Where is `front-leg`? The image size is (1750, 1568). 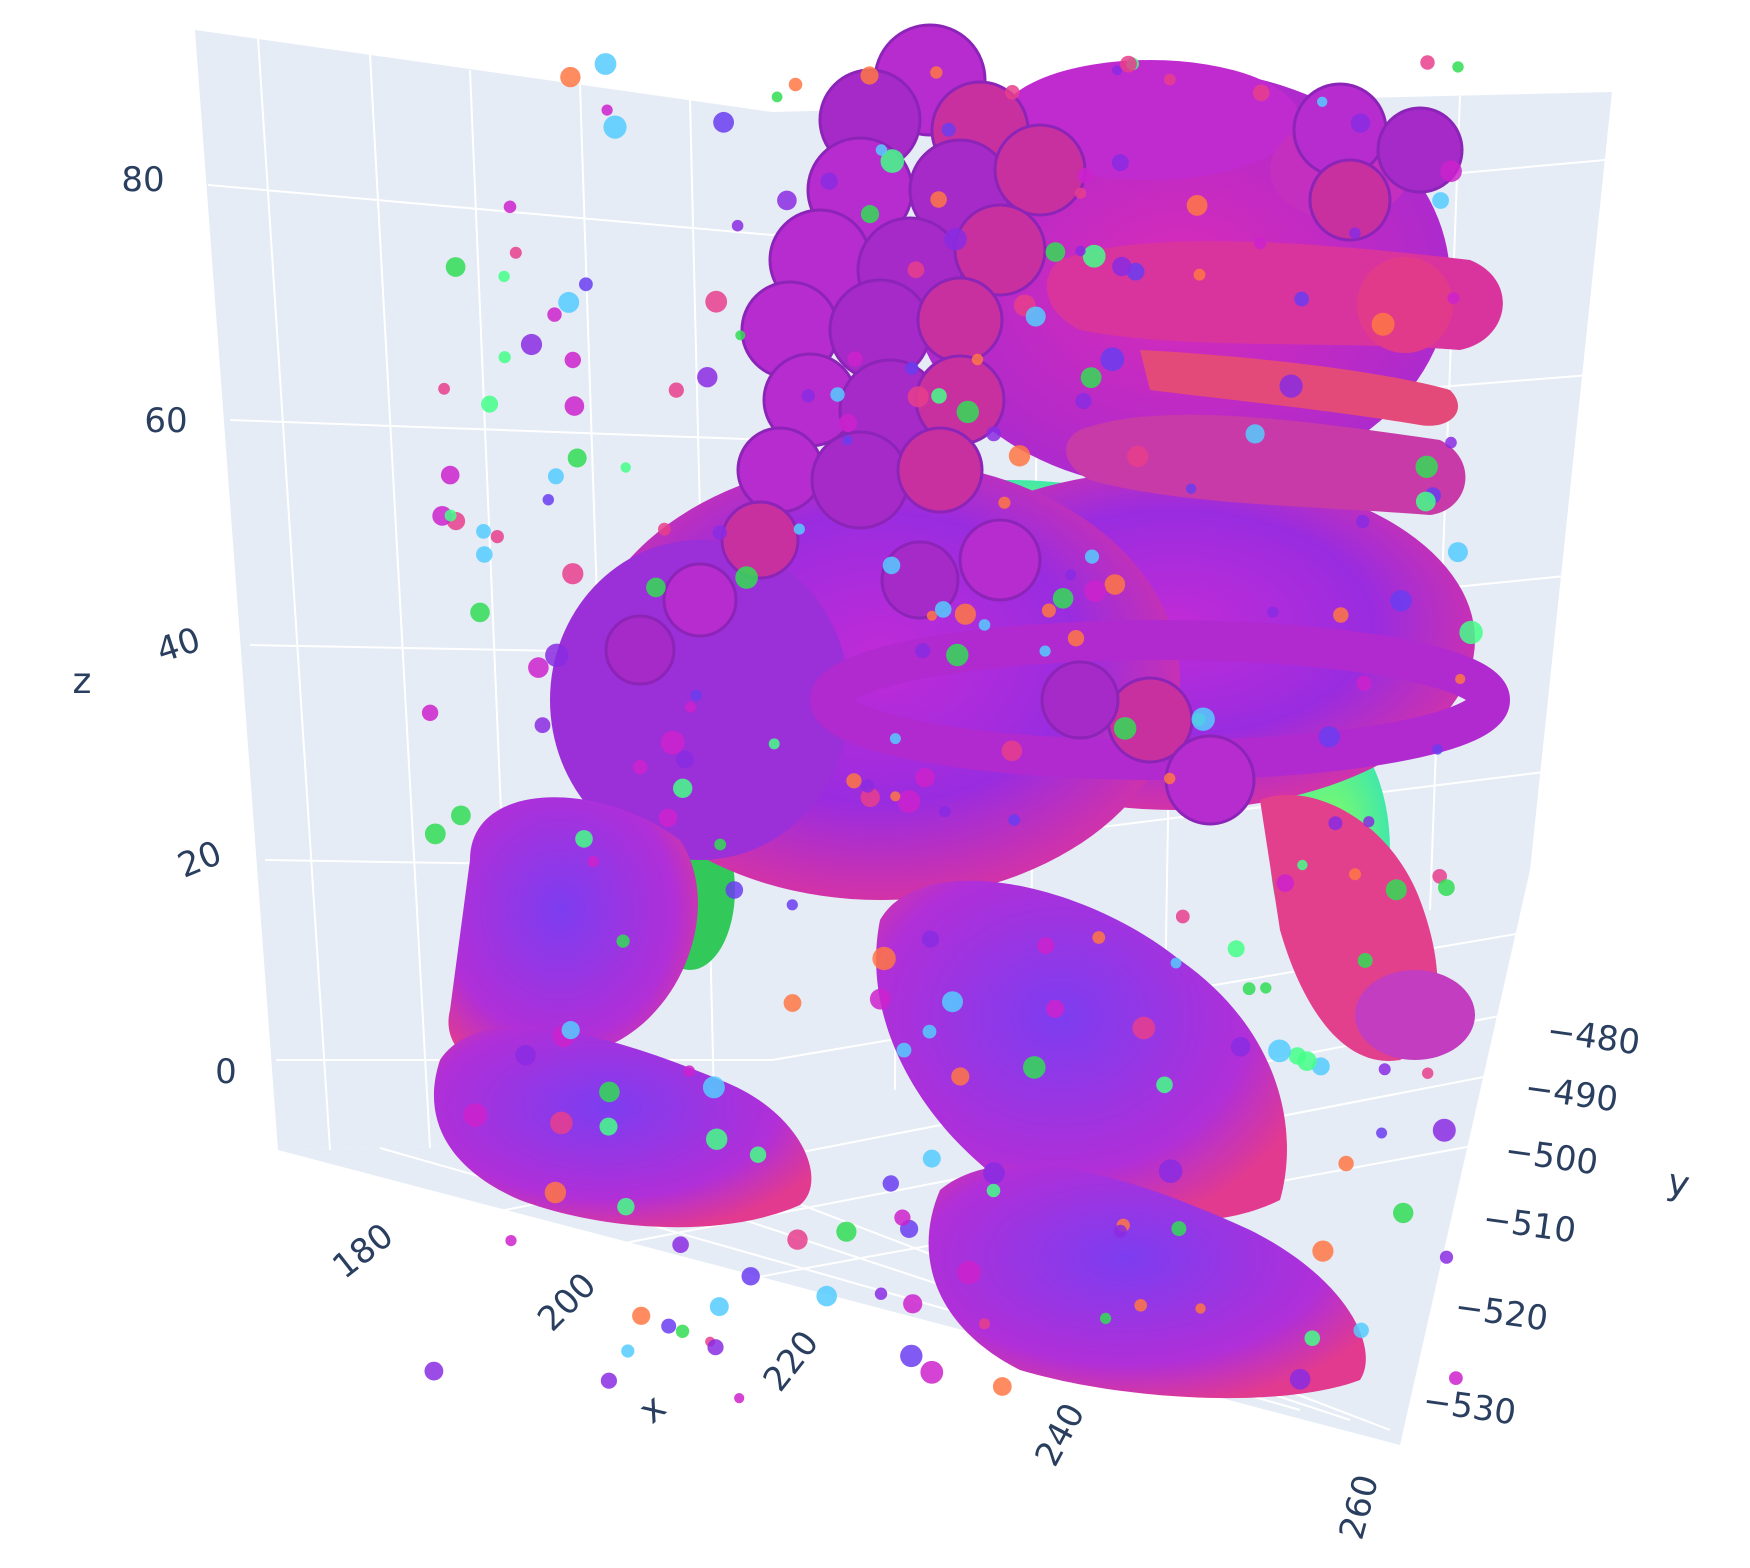
front-leg is located at coordinates (1081, 1051).